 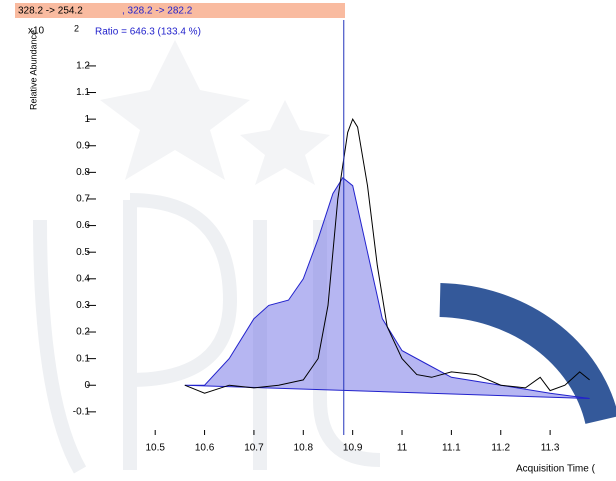 What do you see at coordinates (451, 448) in the screenshot?
I see `x-tick-label: 11.1` at bounding box center [451, 448].